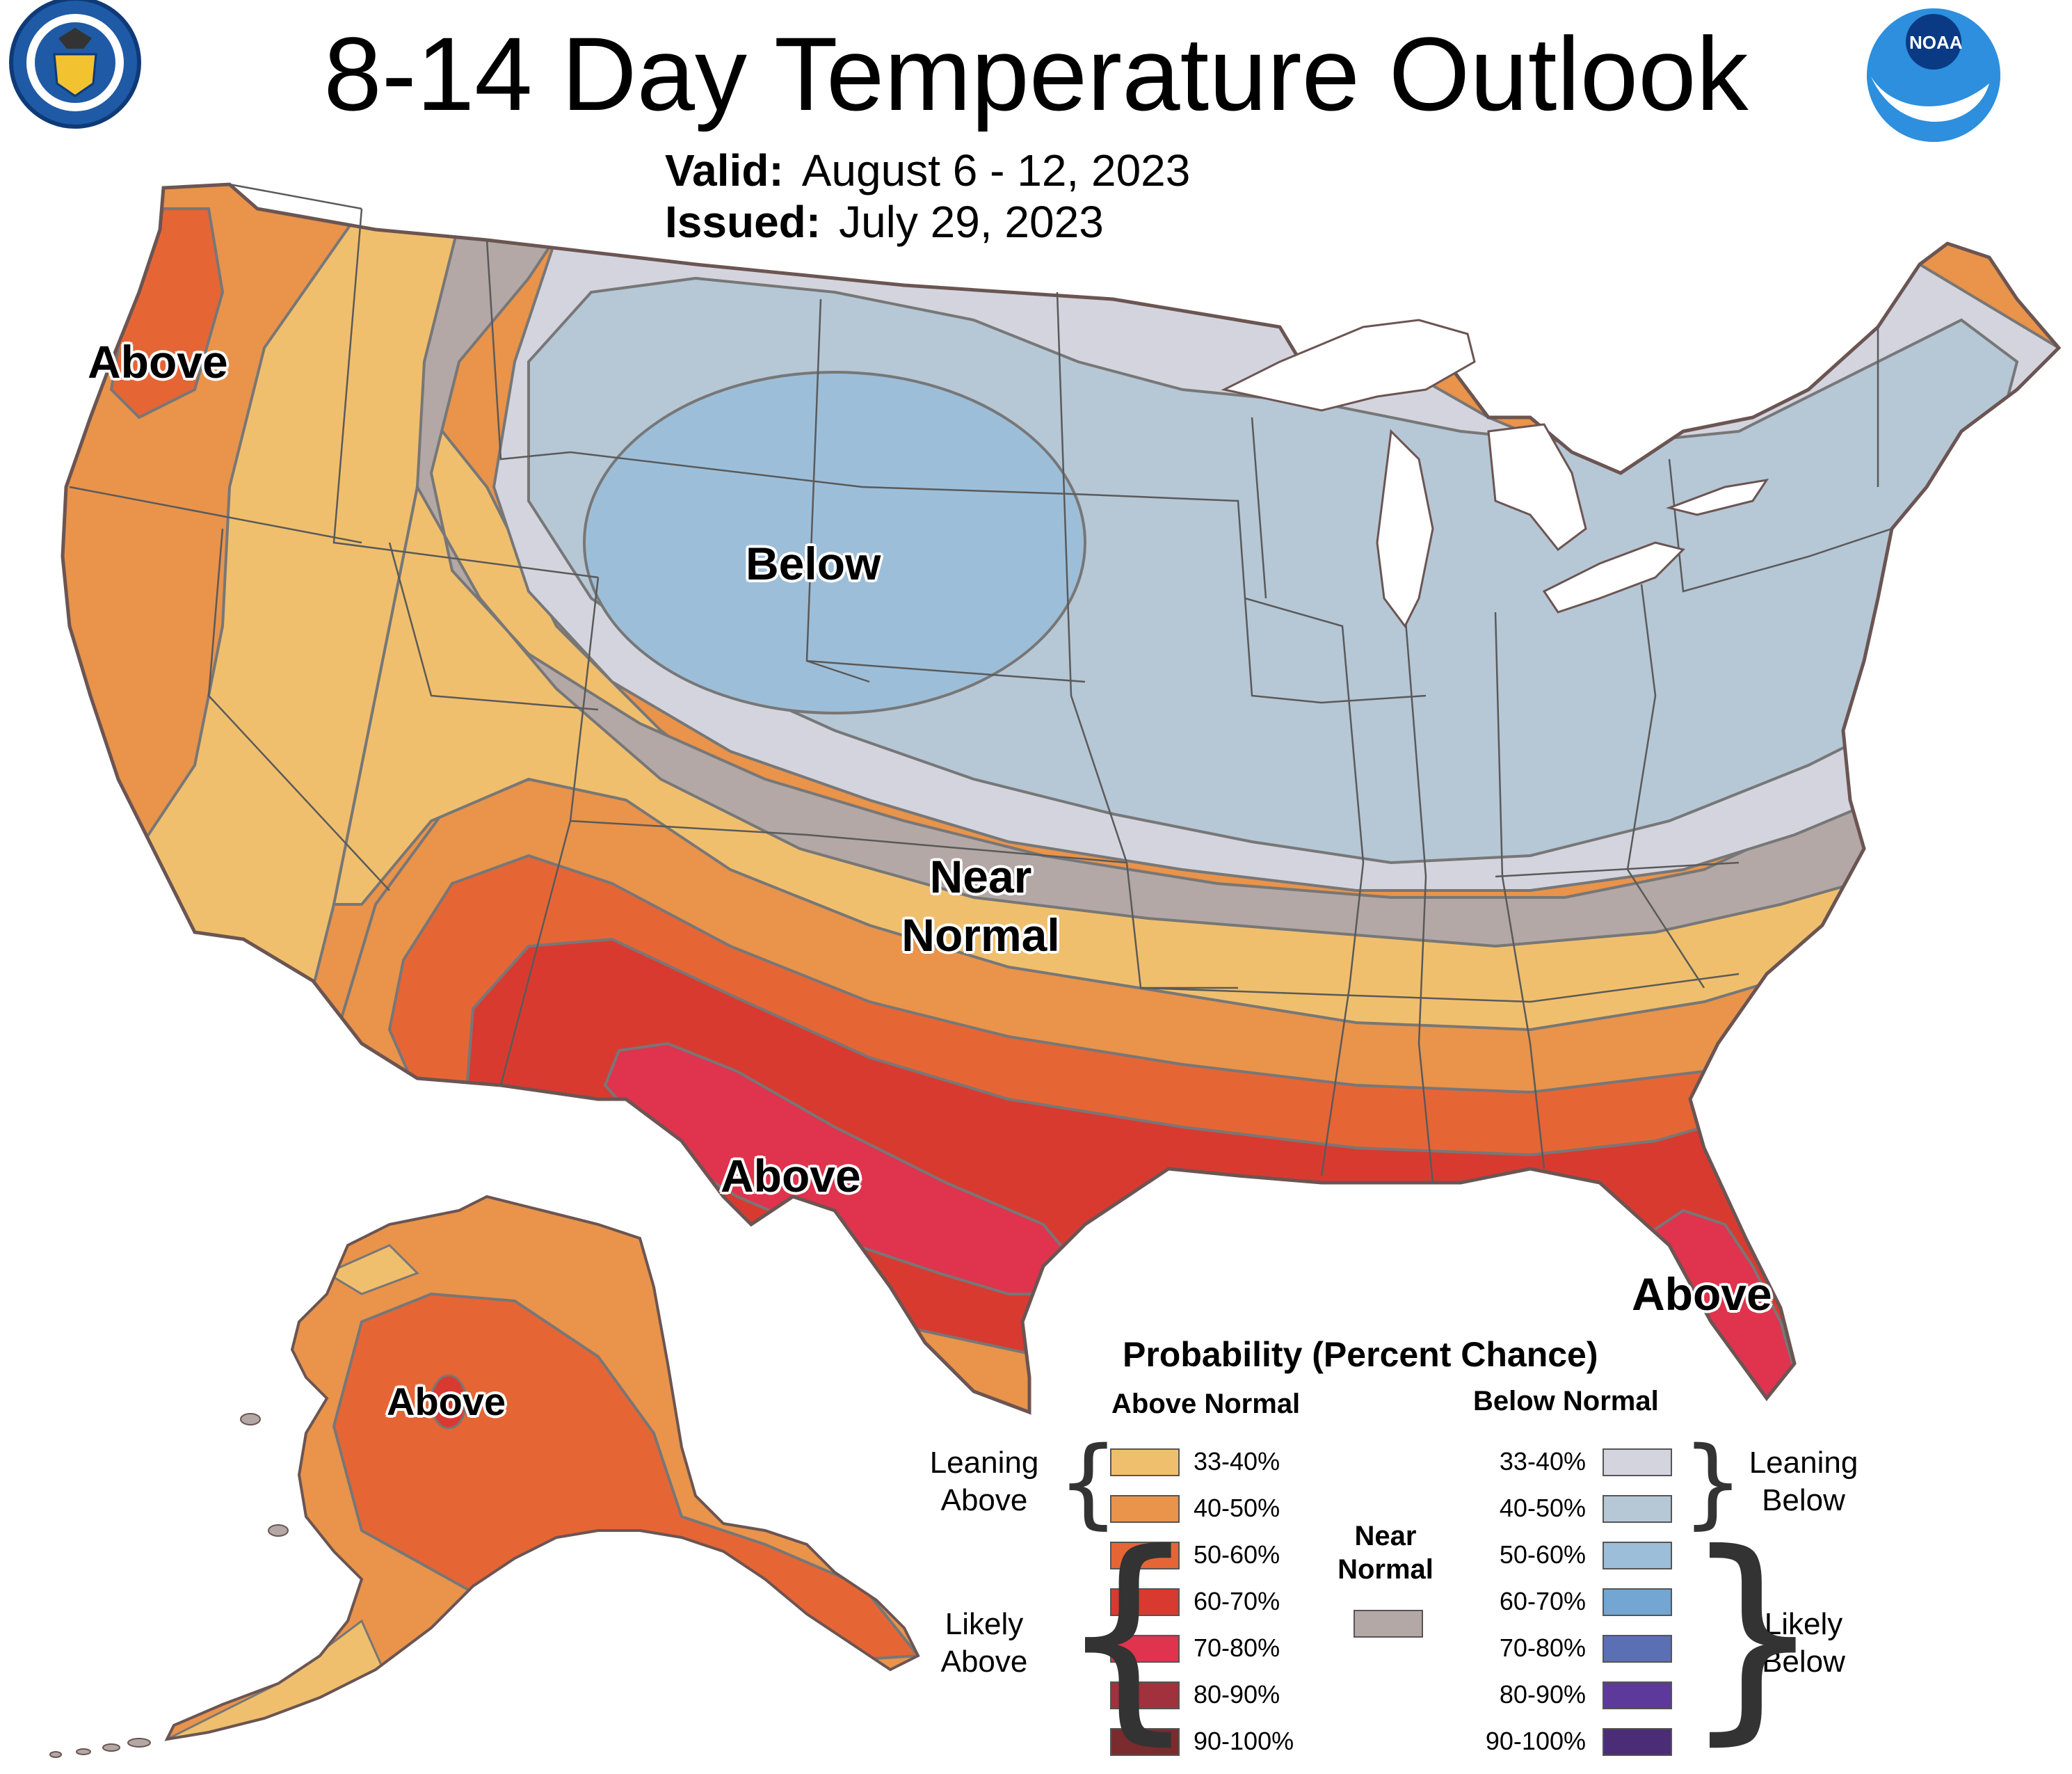 This screenshot has width=2072, height=1774. I want to click on page-title: 8-14 Day Temperature Outlook, so click(1036, 73).